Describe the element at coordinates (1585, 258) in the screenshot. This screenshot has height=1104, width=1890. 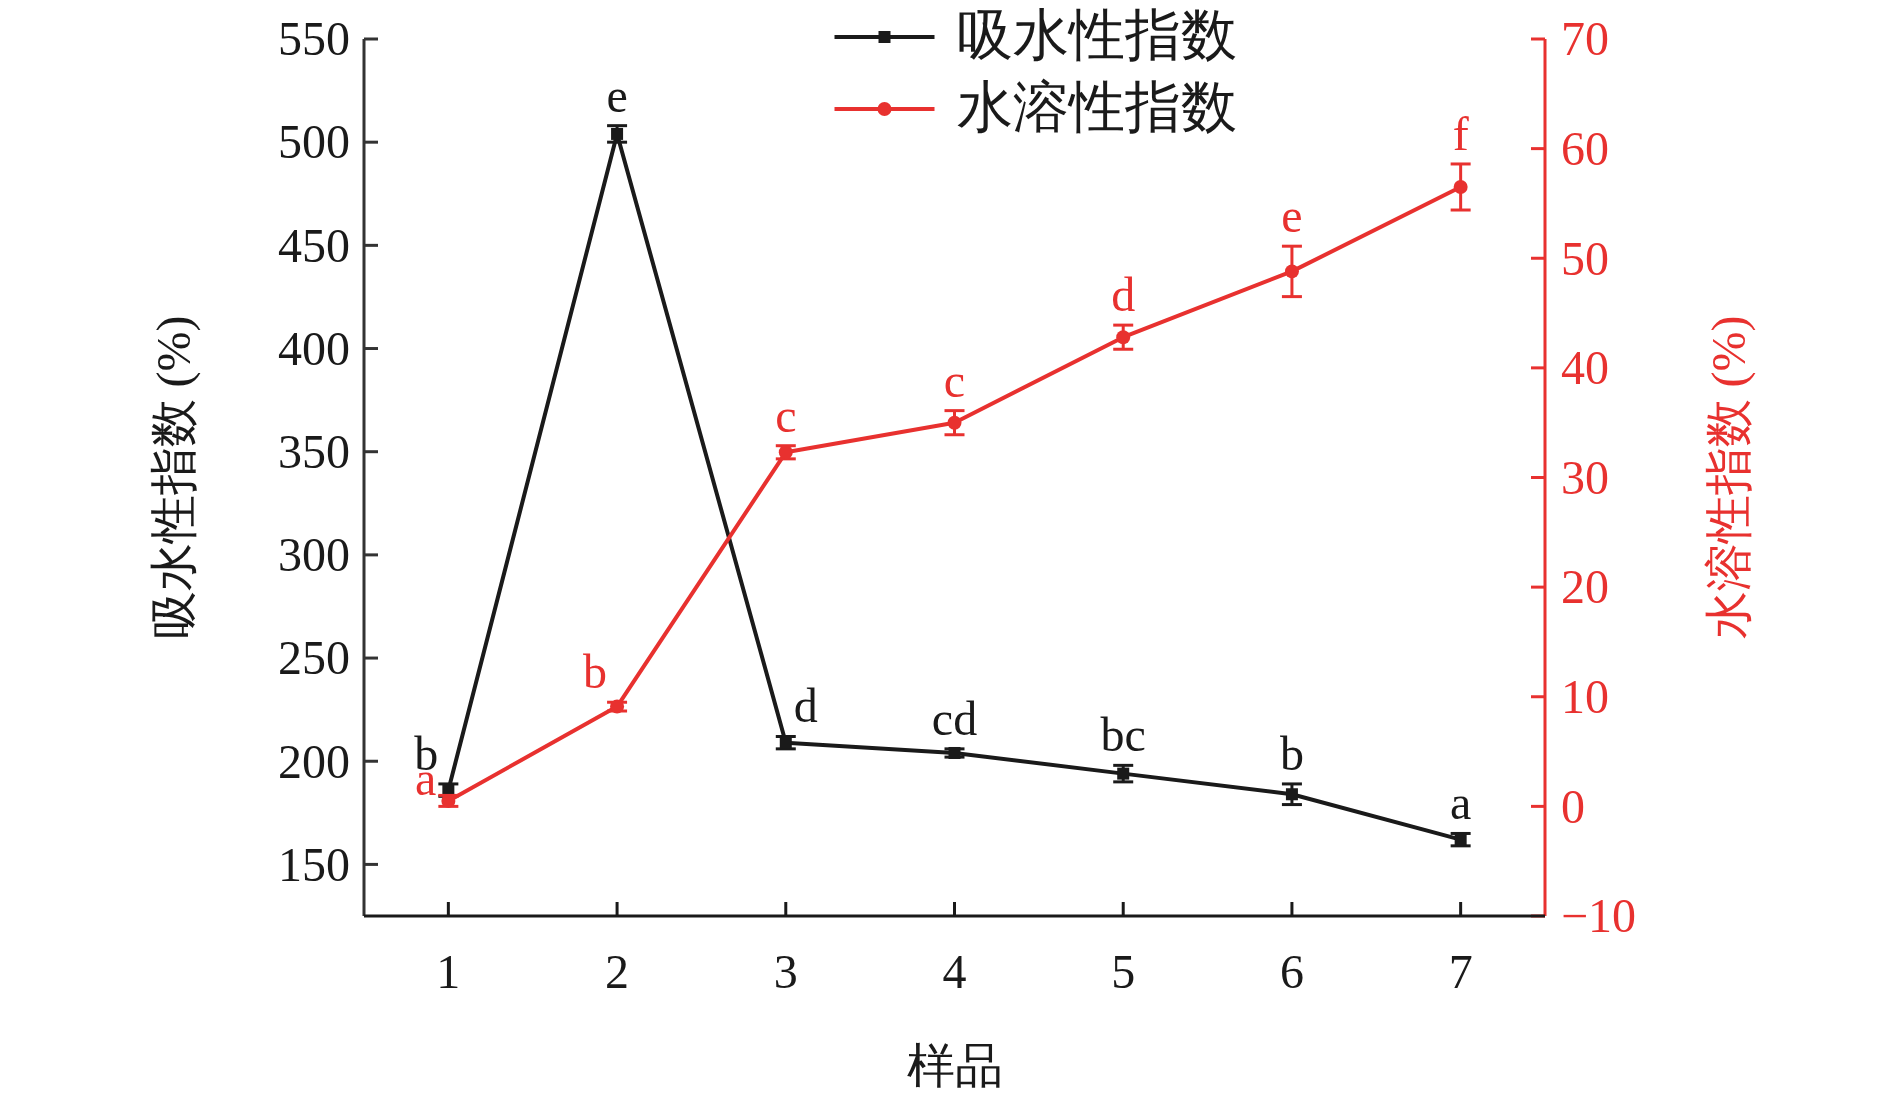
I see `y2-tick-label: 50` at that location.